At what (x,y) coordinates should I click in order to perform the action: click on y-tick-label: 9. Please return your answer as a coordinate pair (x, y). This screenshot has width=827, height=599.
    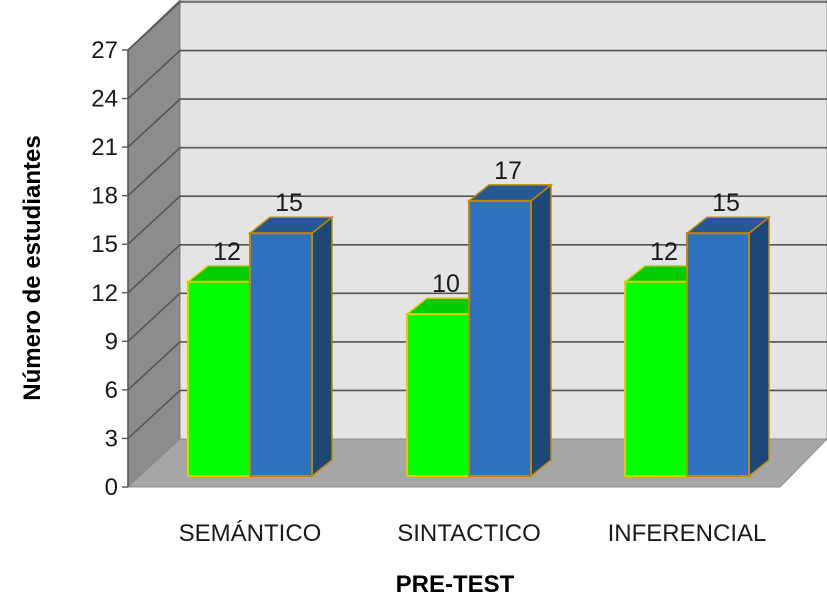
    Looking at the image, I should click on (111, 341).